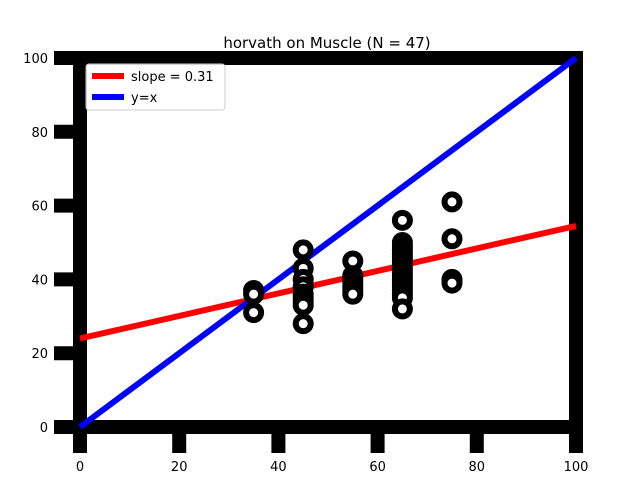 This screenshot has height=480, width=640. I want to click on x-tick-label: 0, so click(80, 467).